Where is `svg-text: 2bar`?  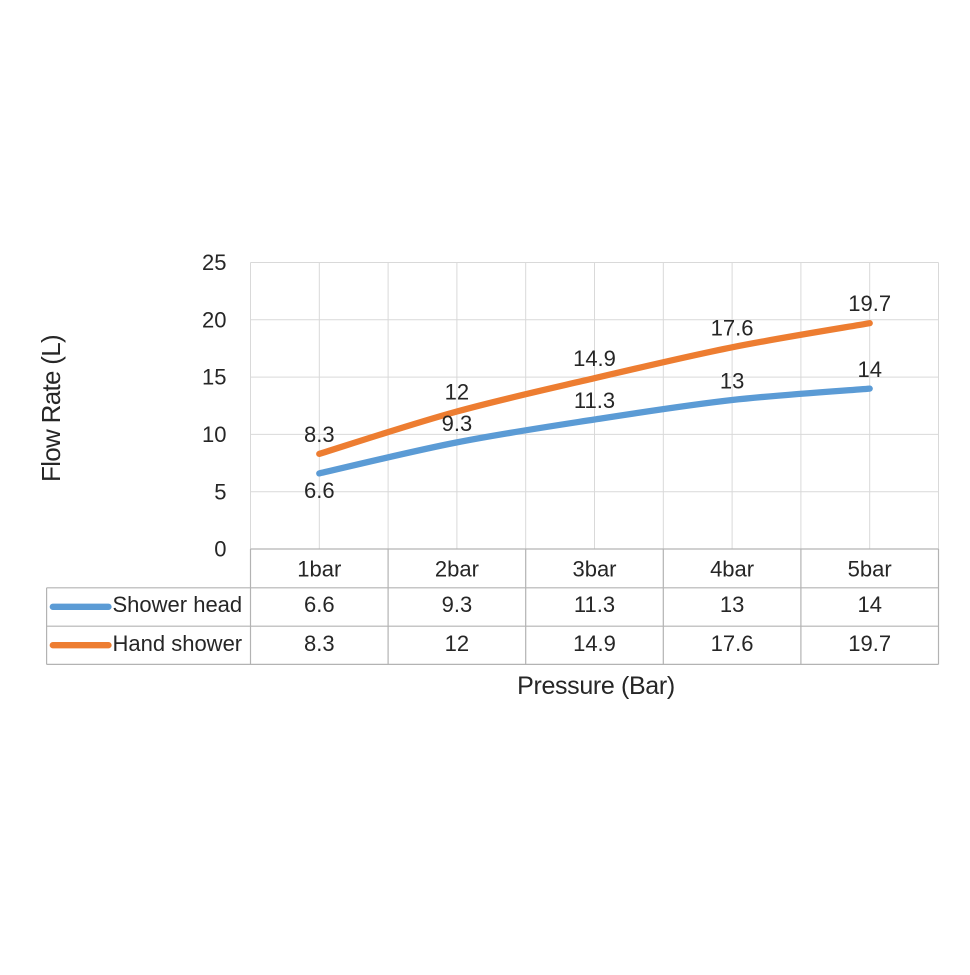
svg-text: 2bar is located at coordinates (457, 569).